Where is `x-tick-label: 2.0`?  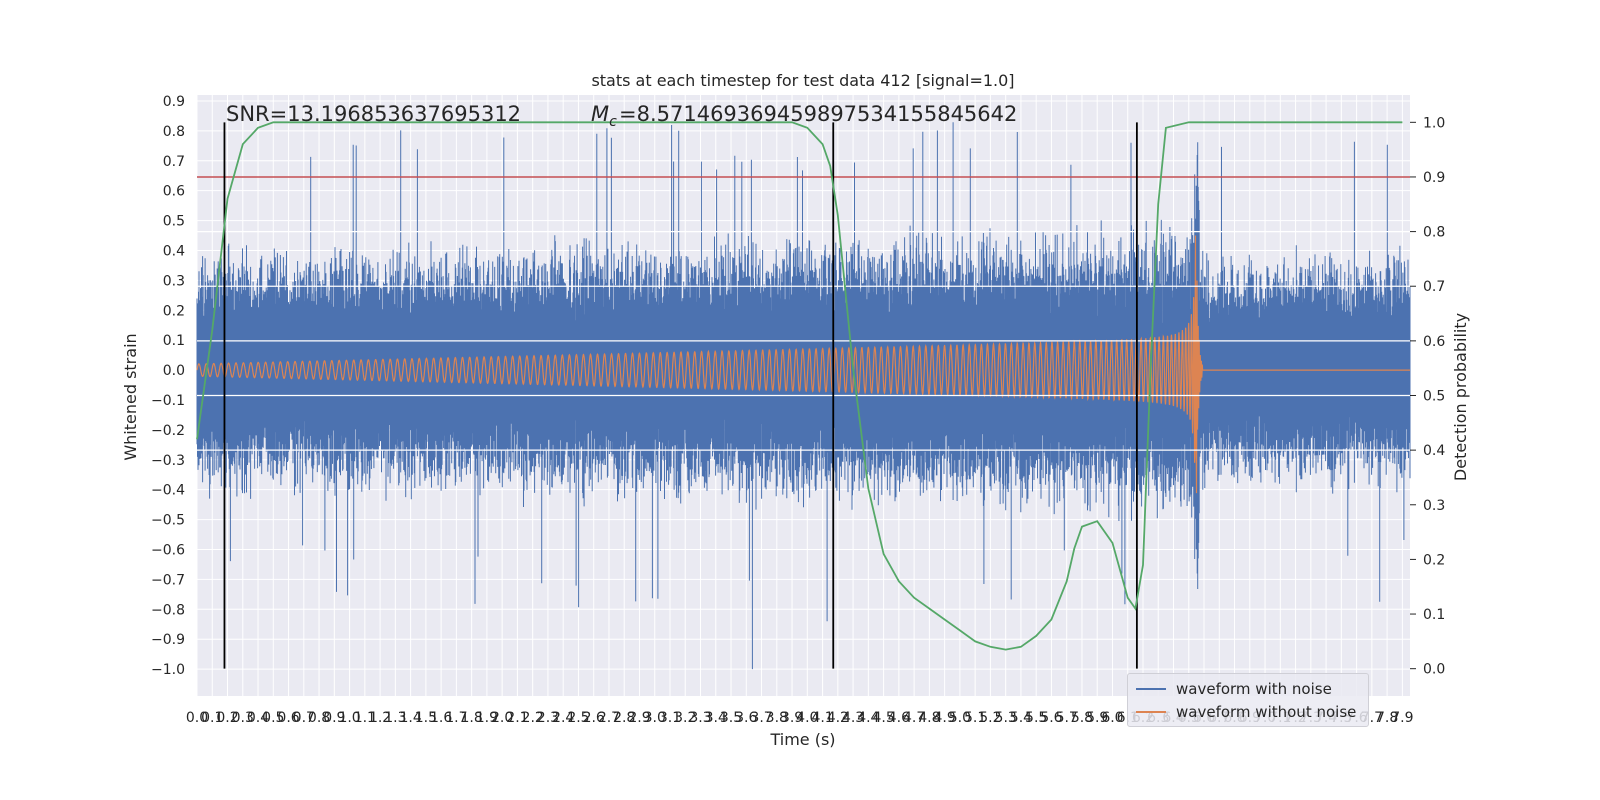 x-tick-label: 2.0 is located at coordinates (502, 718).